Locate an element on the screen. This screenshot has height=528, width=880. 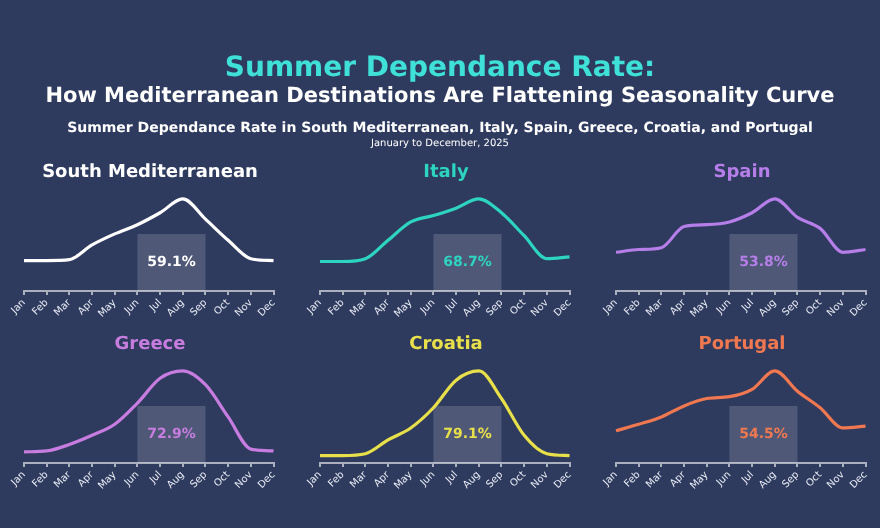
chart-title: South Mediterranean is located at coordinates (150, 173).